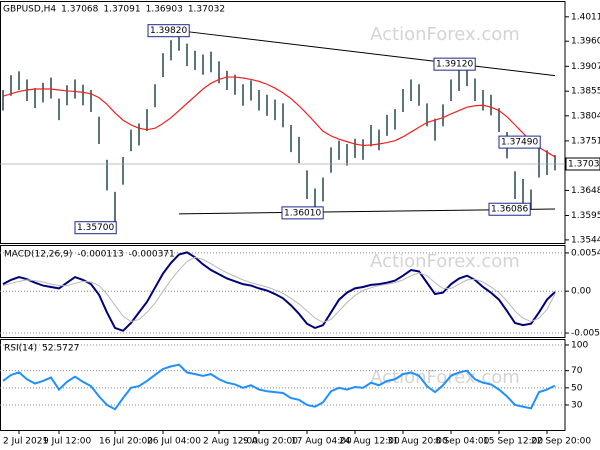 The height and width of the screenshot is (450, 600). I want to click on y-tick-label: 1.38555, so click(585, 92).